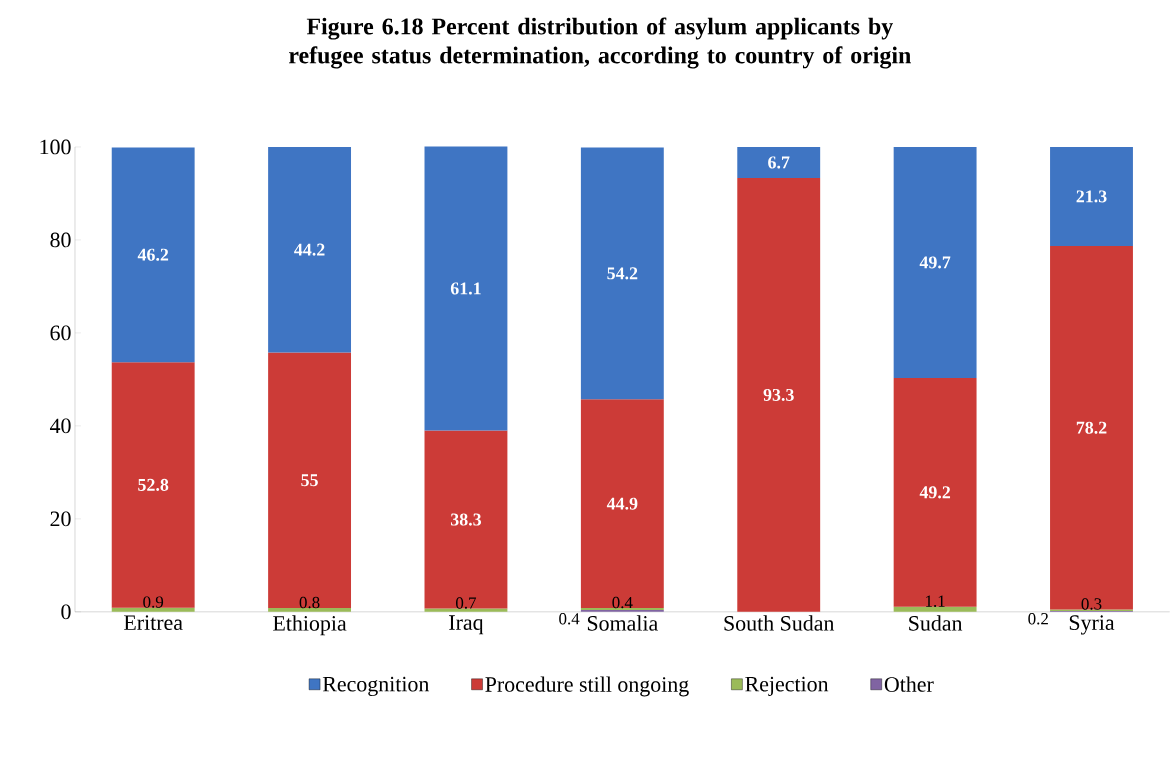 The height and width of the screenshot is (760, 1173). I want to click on x-tick-label: Somalia, so click(622, 623).